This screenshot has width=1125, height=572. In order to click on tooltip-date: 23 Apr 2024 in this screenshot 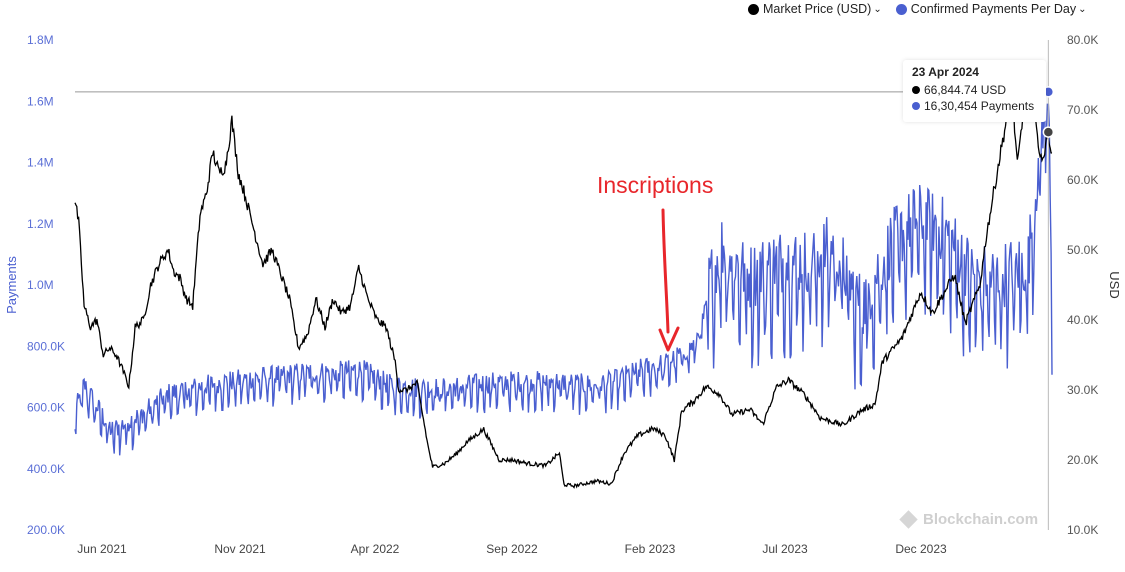, I will do `click(945, 72)`.